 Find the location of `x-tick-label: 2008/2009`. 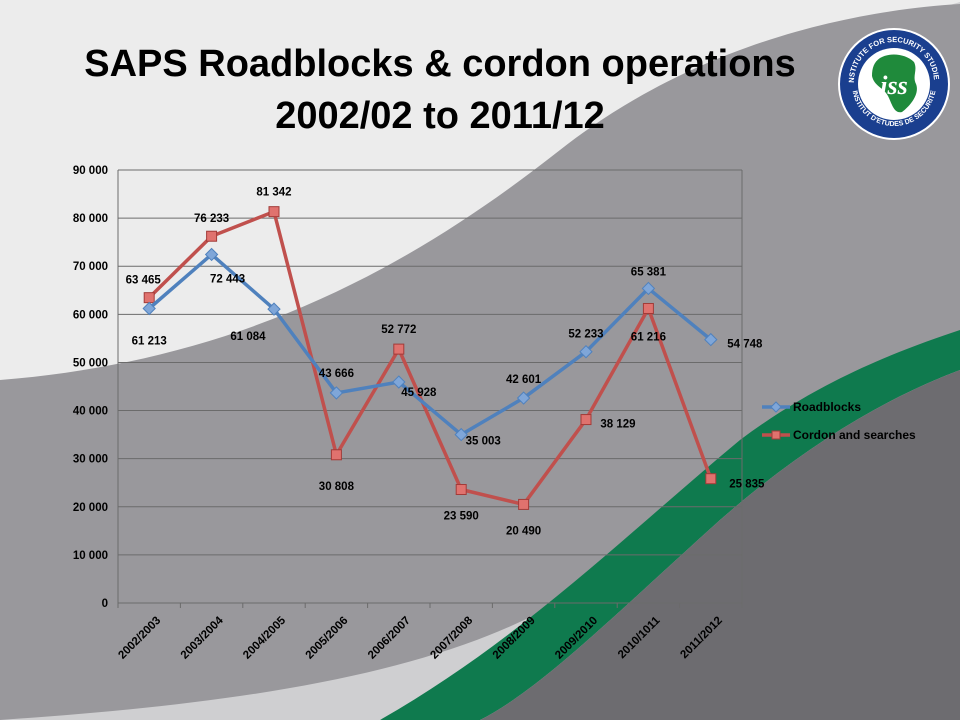

x-tick-label: 2008/2009 is located at coordinates (514, 638).